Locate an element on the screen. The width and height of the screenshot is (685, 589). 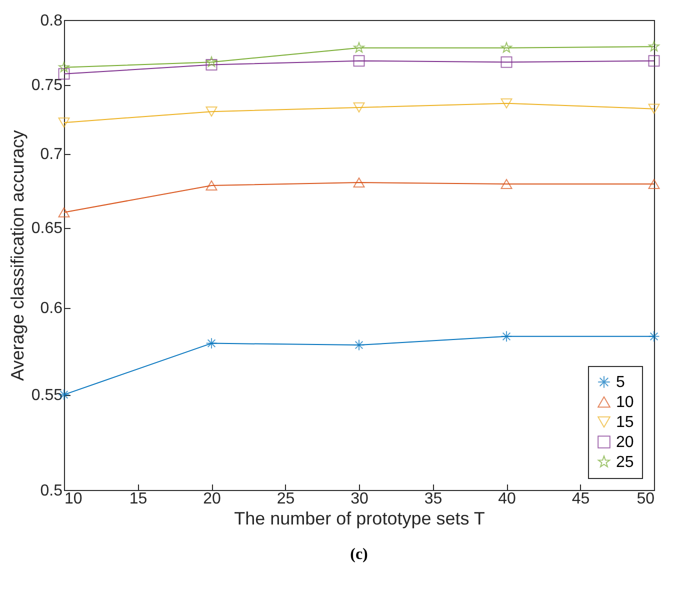
y-axis-title: Average classification accuracy is located at coordinates (17, 255).